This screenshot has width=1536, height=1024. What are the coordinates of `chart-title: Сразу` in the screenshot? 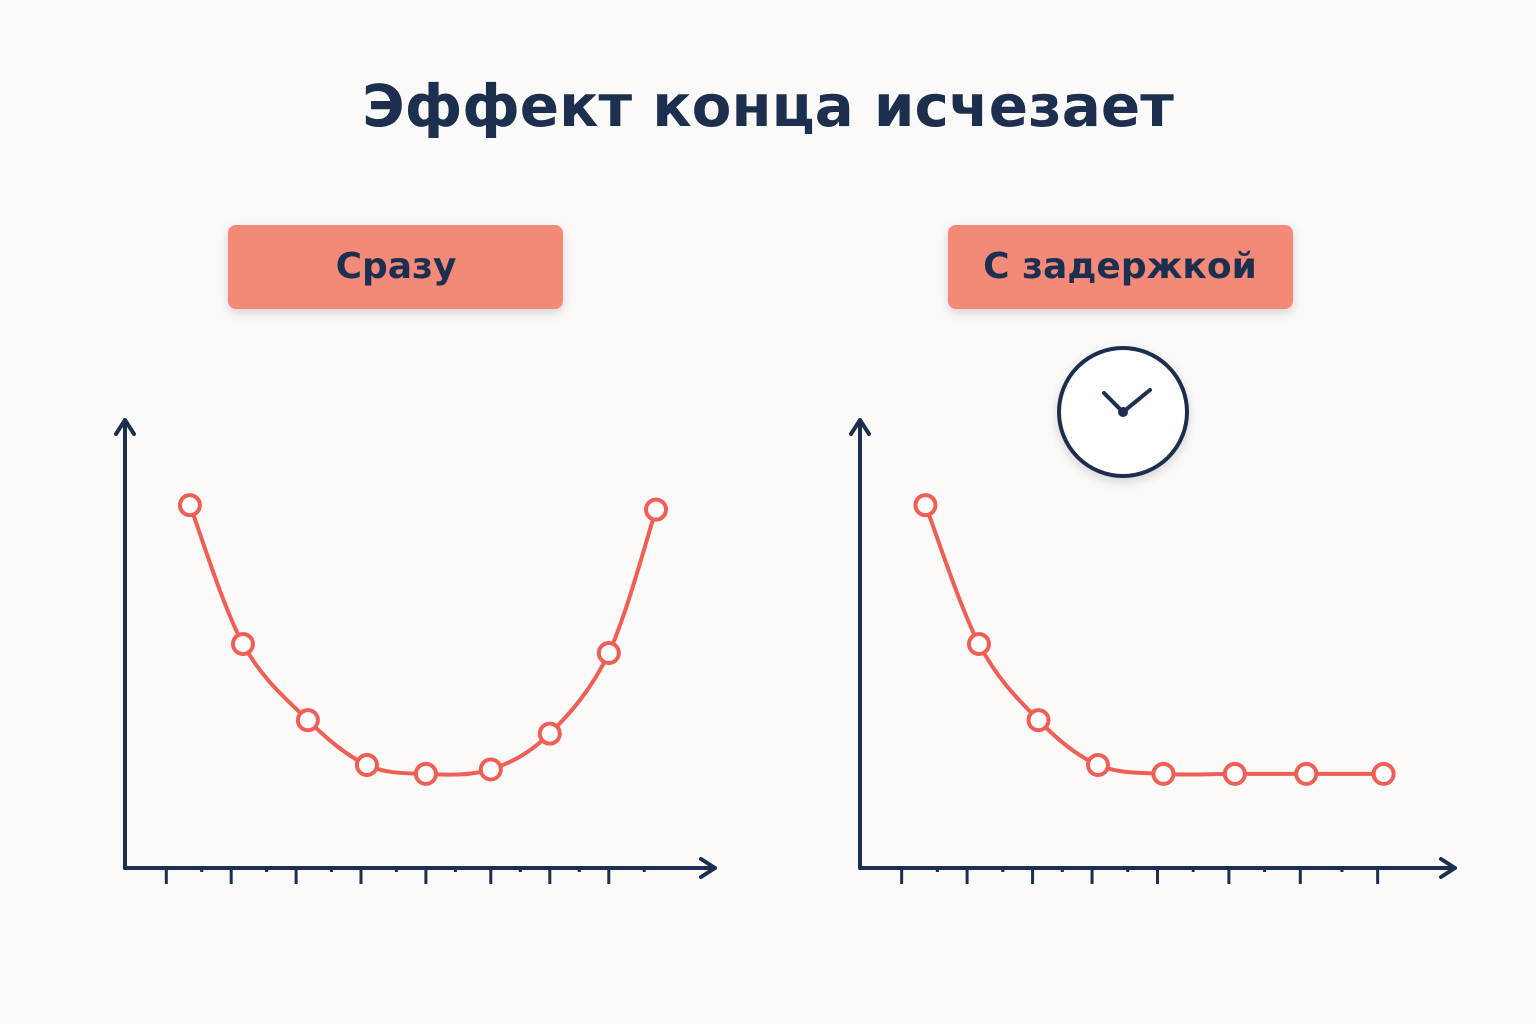 It's located at (396, 266).